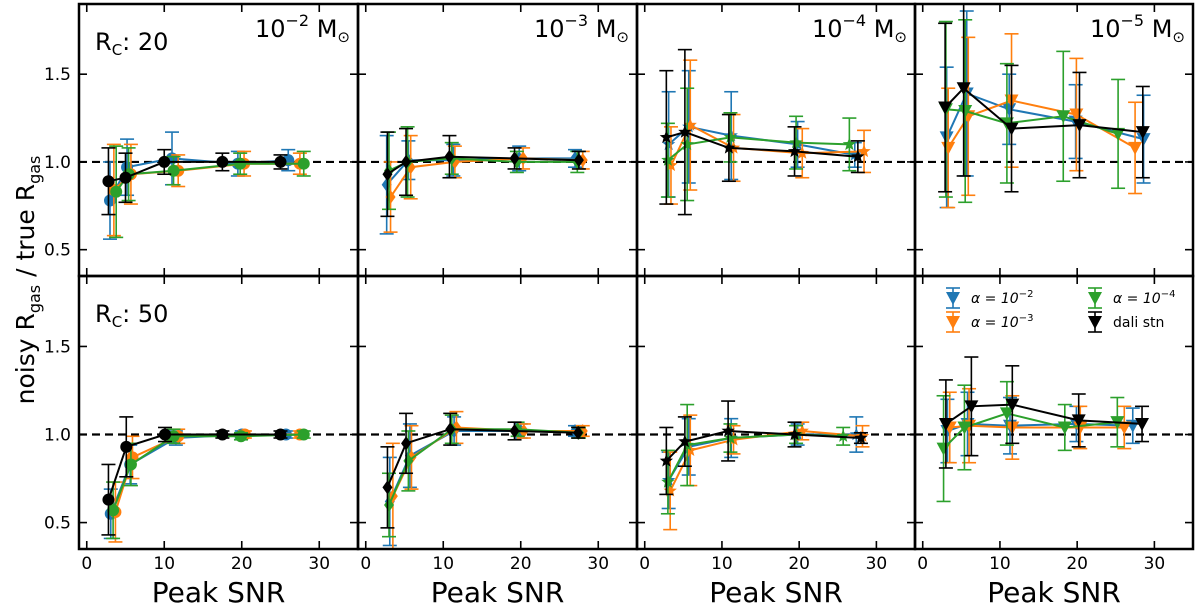 The image size is (1200, 609). I want to click on legend-label-exp: −2, so click(1026, 294).